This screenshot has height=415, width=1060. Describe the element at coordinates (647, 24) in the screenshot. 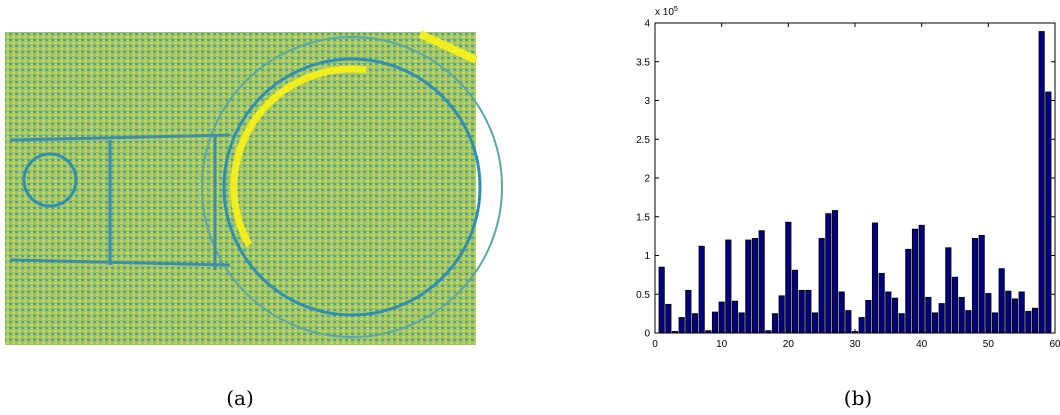

I see `y-tick-label: 4` at that location.